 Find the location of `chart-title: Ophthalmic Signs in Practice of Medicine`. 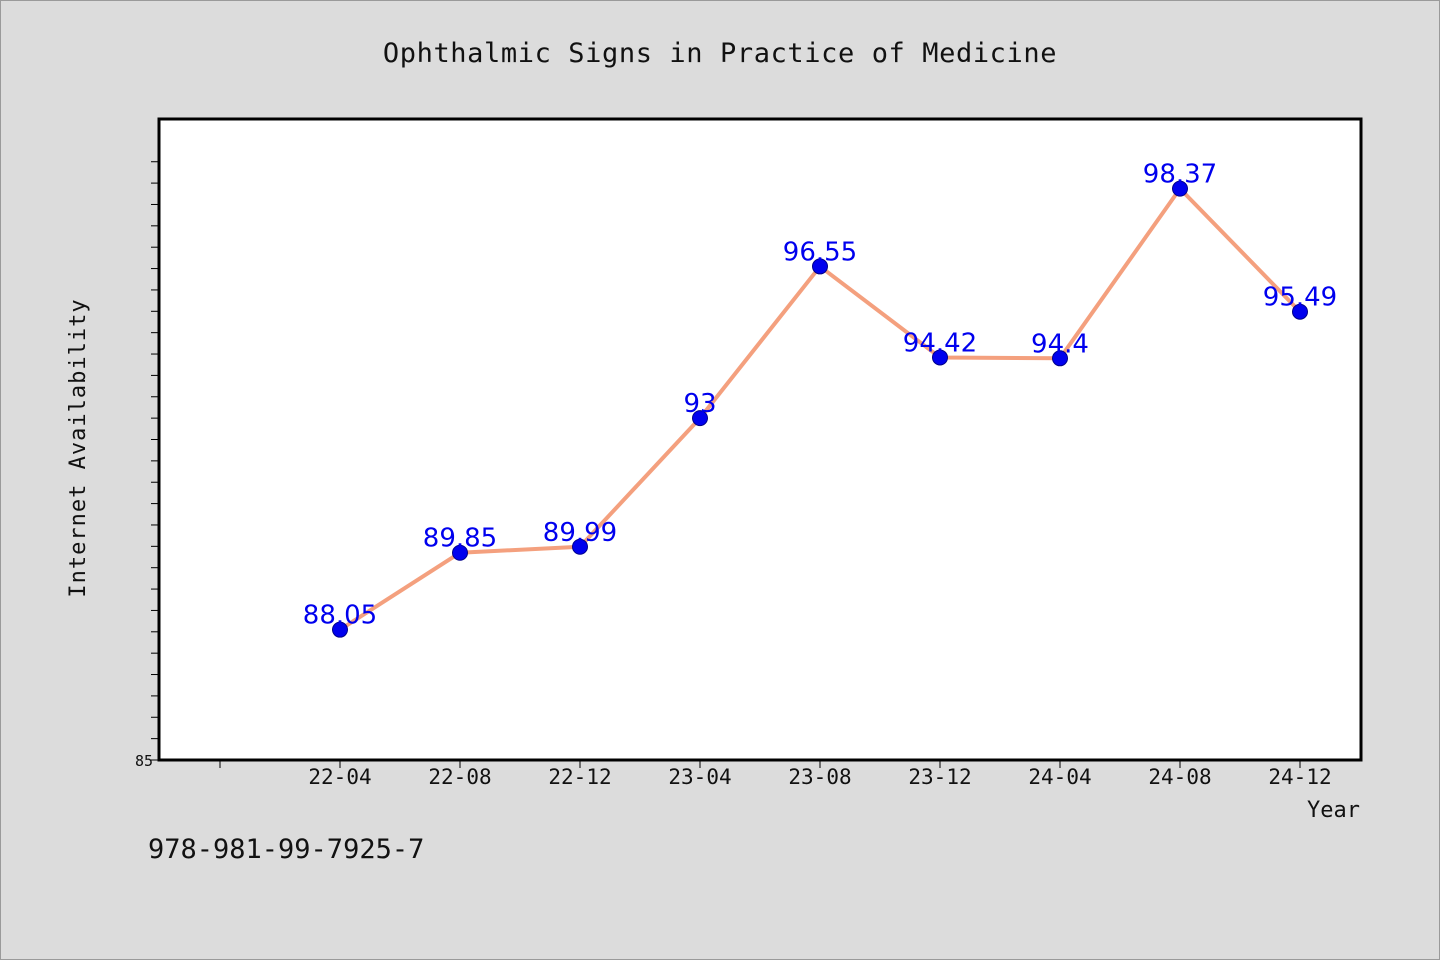

chart-title: Ophthalmic Signs in Practice of Medicine is located at coordinates (720, 53).